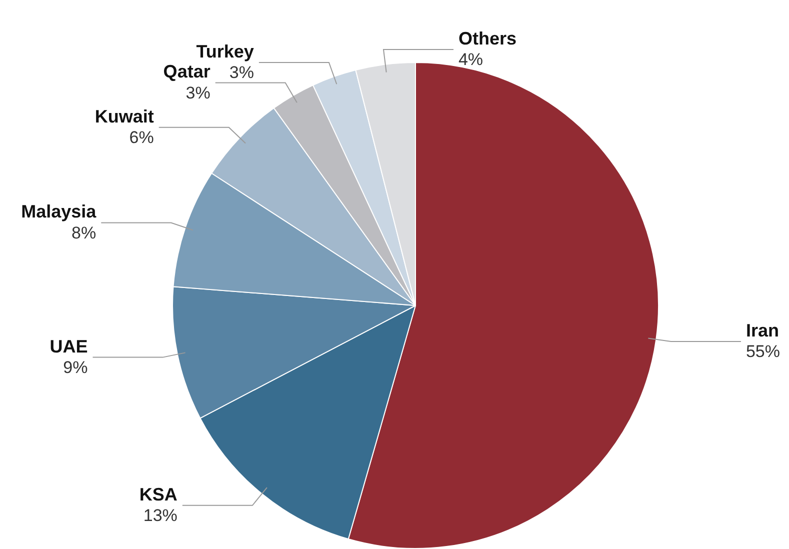  I want to click on data-label: 13%, so click(160, 516).